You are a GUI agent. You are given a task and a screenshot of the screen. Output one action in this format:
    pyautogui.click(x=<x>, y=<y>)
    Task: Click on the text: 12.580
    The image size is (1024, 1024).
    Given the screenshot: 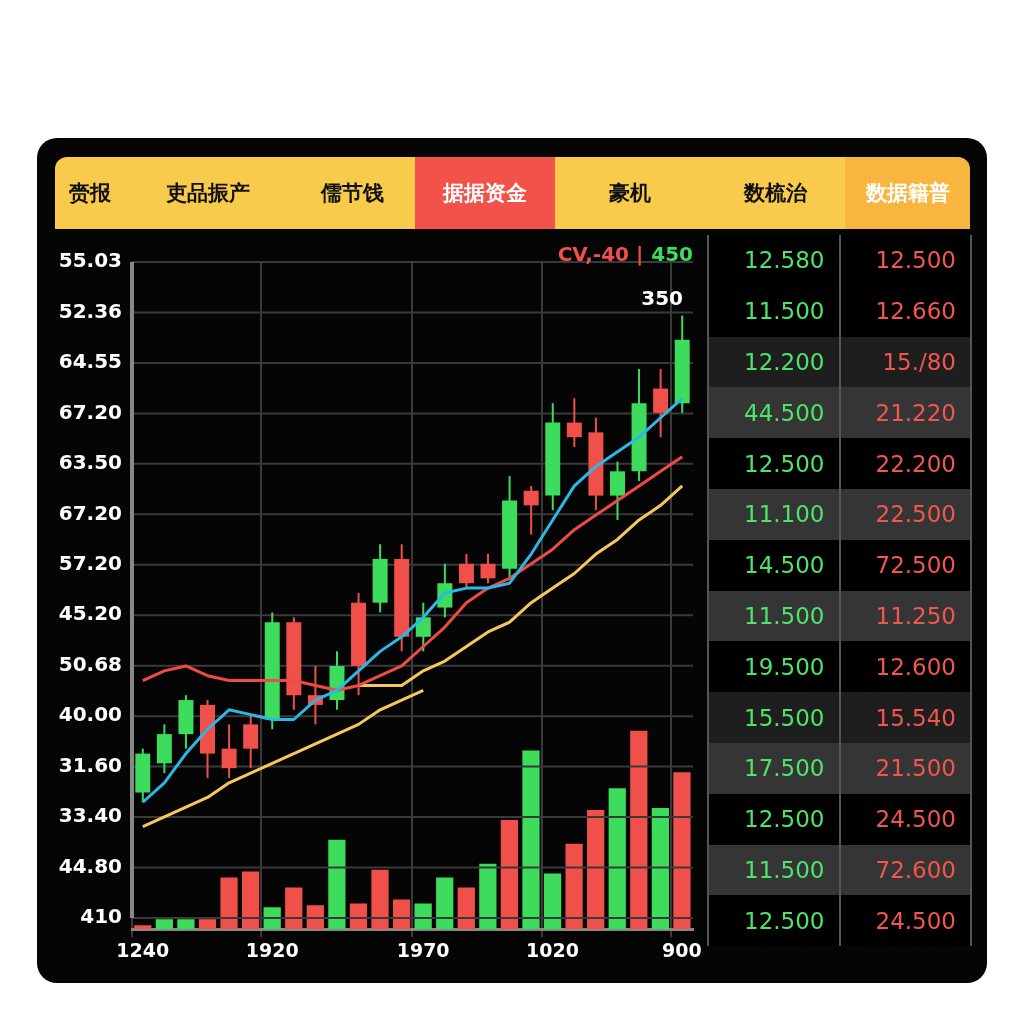 What is the action you would take?
    pyautogui.click(x=784, y=260)
    